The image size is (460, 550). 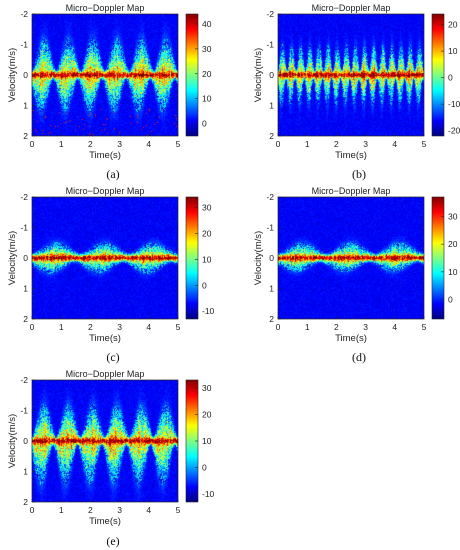 What do you see at coordinates (112, 357) in the screenshot?
I see `panel-label: (c)` at bounding box center [112, 357].